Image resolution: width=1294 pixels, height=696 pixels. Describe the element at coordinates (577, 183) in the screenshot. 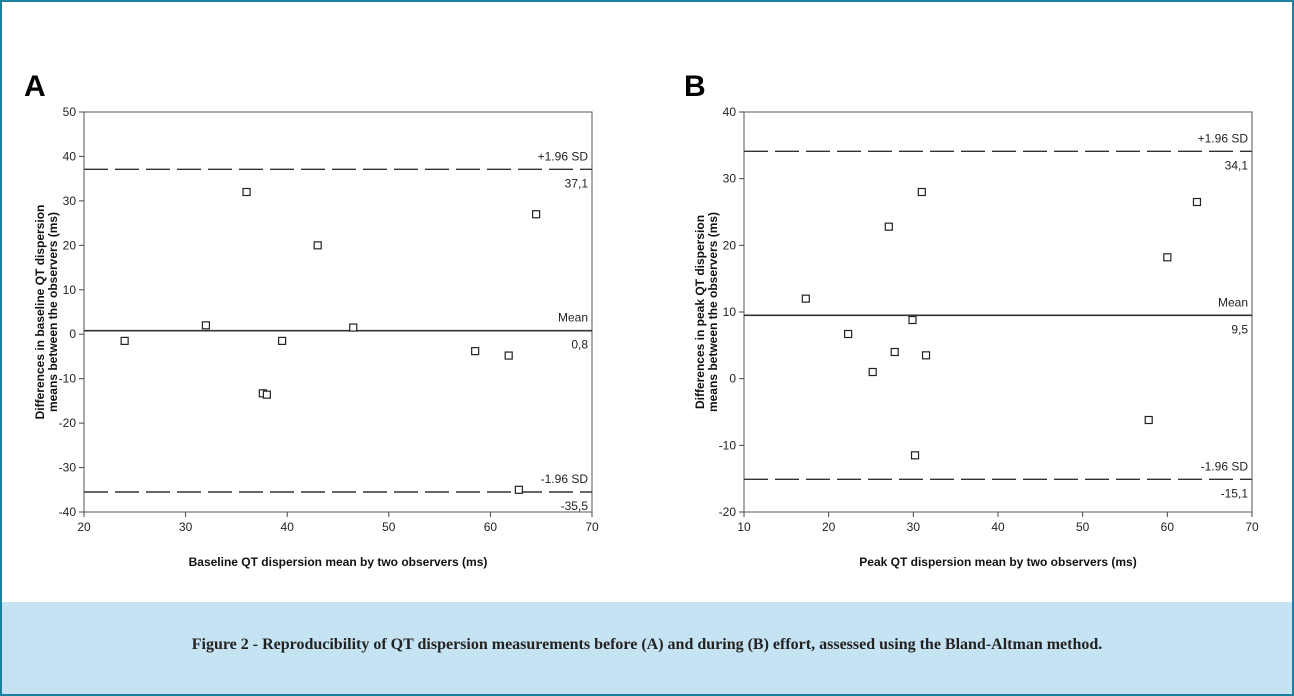

I see `upper-line-value: 37,1` at that location.